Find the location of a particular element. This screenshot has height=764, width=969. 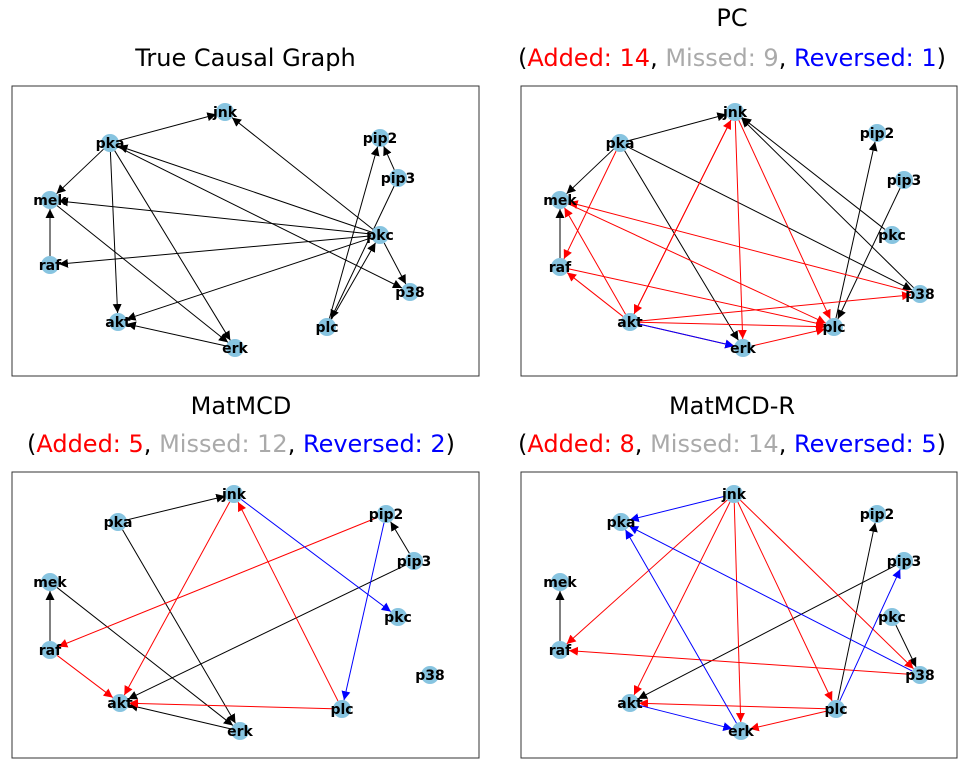

edge-plc-jnk is located at coordinates (288, 601).